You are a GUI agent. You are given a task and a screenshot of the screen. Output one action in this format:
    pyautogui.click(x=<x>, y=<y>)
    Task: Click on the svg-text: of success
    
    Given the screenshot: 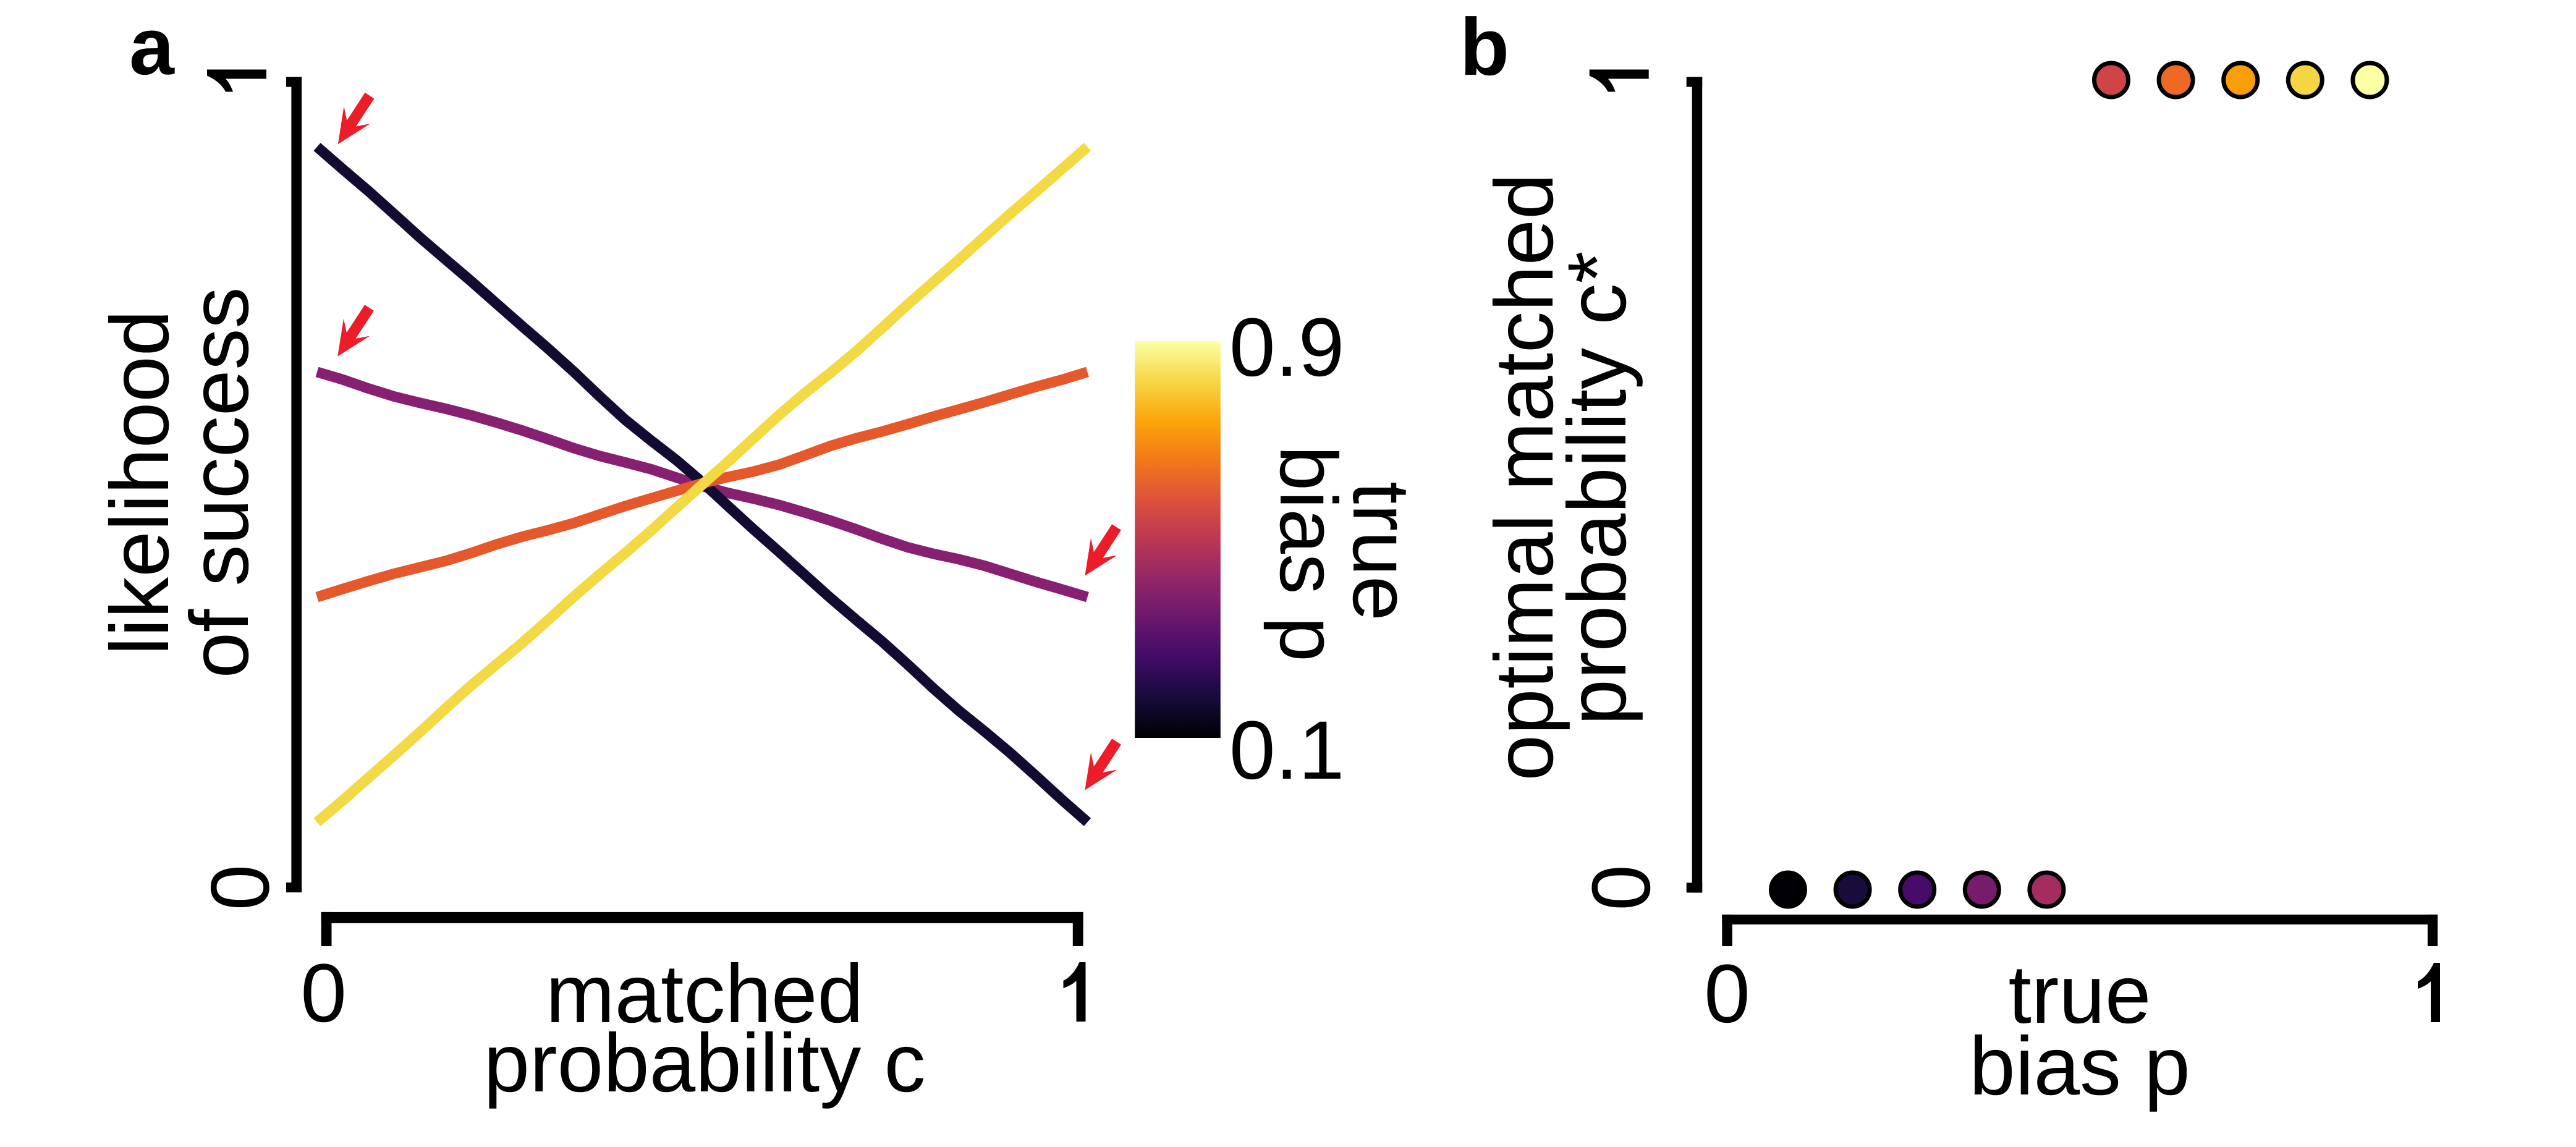 What is the action you would take?
    pyautogui.click(x=220, y=482)
    